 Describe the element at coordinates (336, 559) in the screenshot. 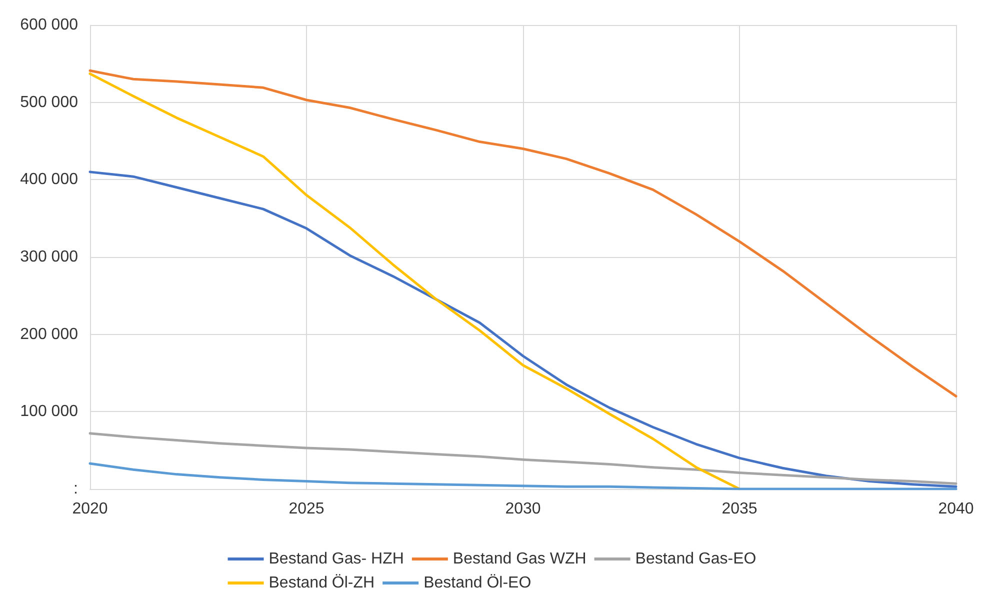

I see `legend-label: Bestand Gas- HZH` at that location.